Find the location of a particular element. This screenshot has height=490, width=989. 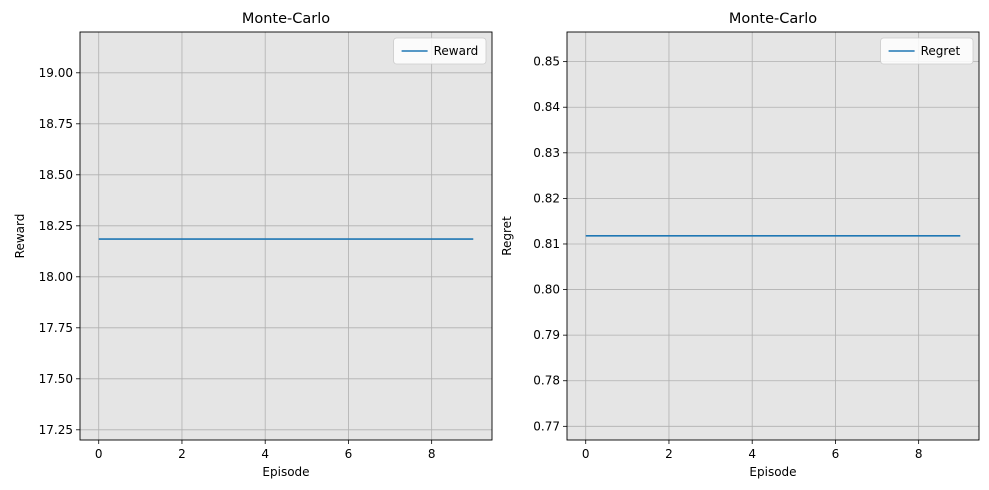

legend: Reward is located at coordinates (440, 51).